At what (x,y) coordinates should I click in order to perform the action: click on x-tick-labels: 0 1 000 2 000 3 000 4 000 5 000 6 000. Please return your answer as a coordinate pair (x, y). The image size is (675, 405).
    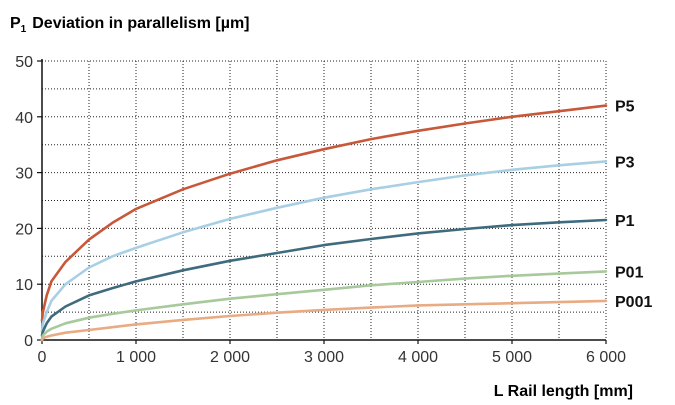
    Looking at the image, I should click on (332, 357).